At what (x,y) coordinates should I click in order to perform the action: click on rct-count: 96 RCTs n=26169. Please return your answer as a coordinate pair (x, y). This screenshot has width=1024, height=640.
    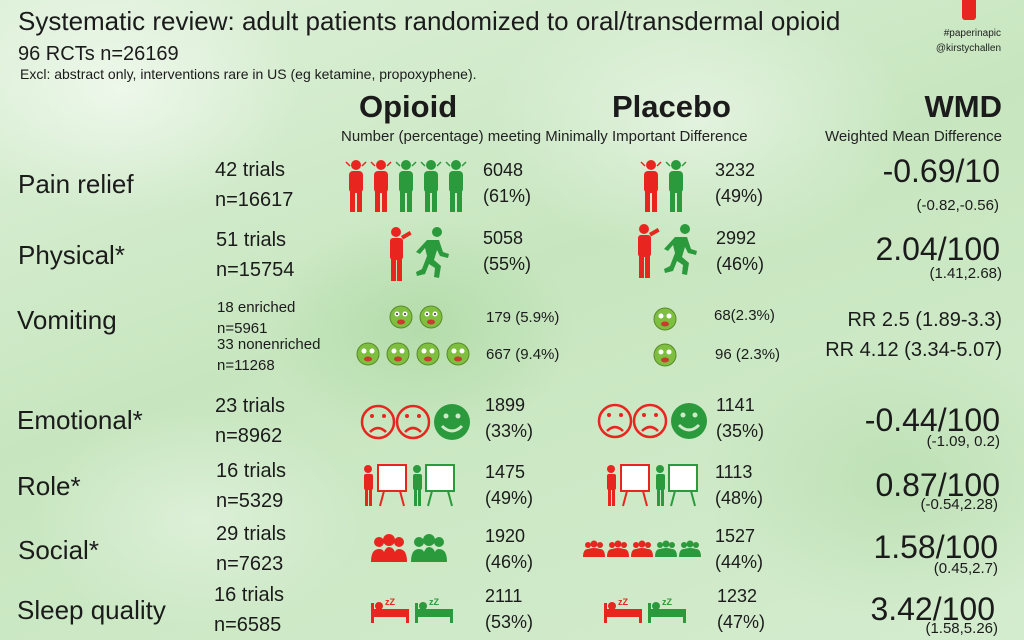
    Looking at the image, I should click on (98, 54).